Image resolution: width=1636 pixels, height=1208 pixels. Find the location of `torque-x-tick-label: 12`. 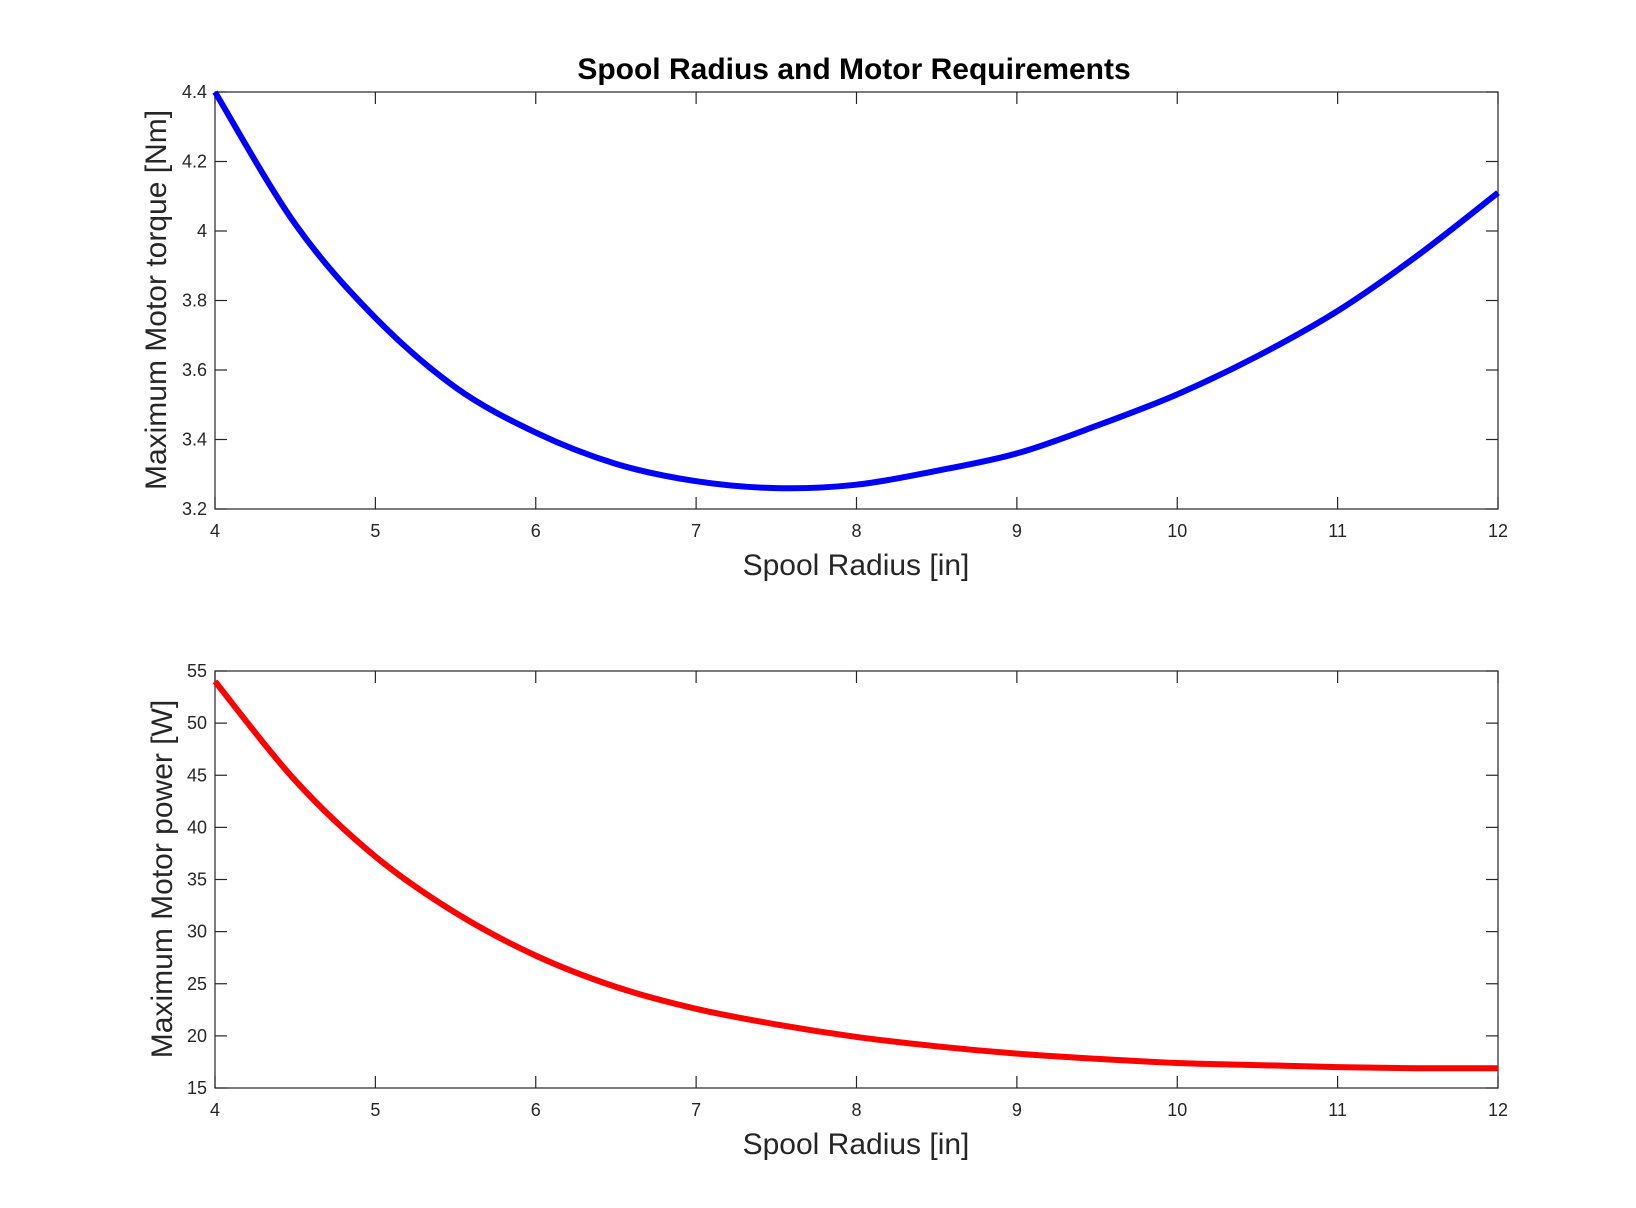

torque-x-tick-label: 12 is located at coordinates (1498, 531).